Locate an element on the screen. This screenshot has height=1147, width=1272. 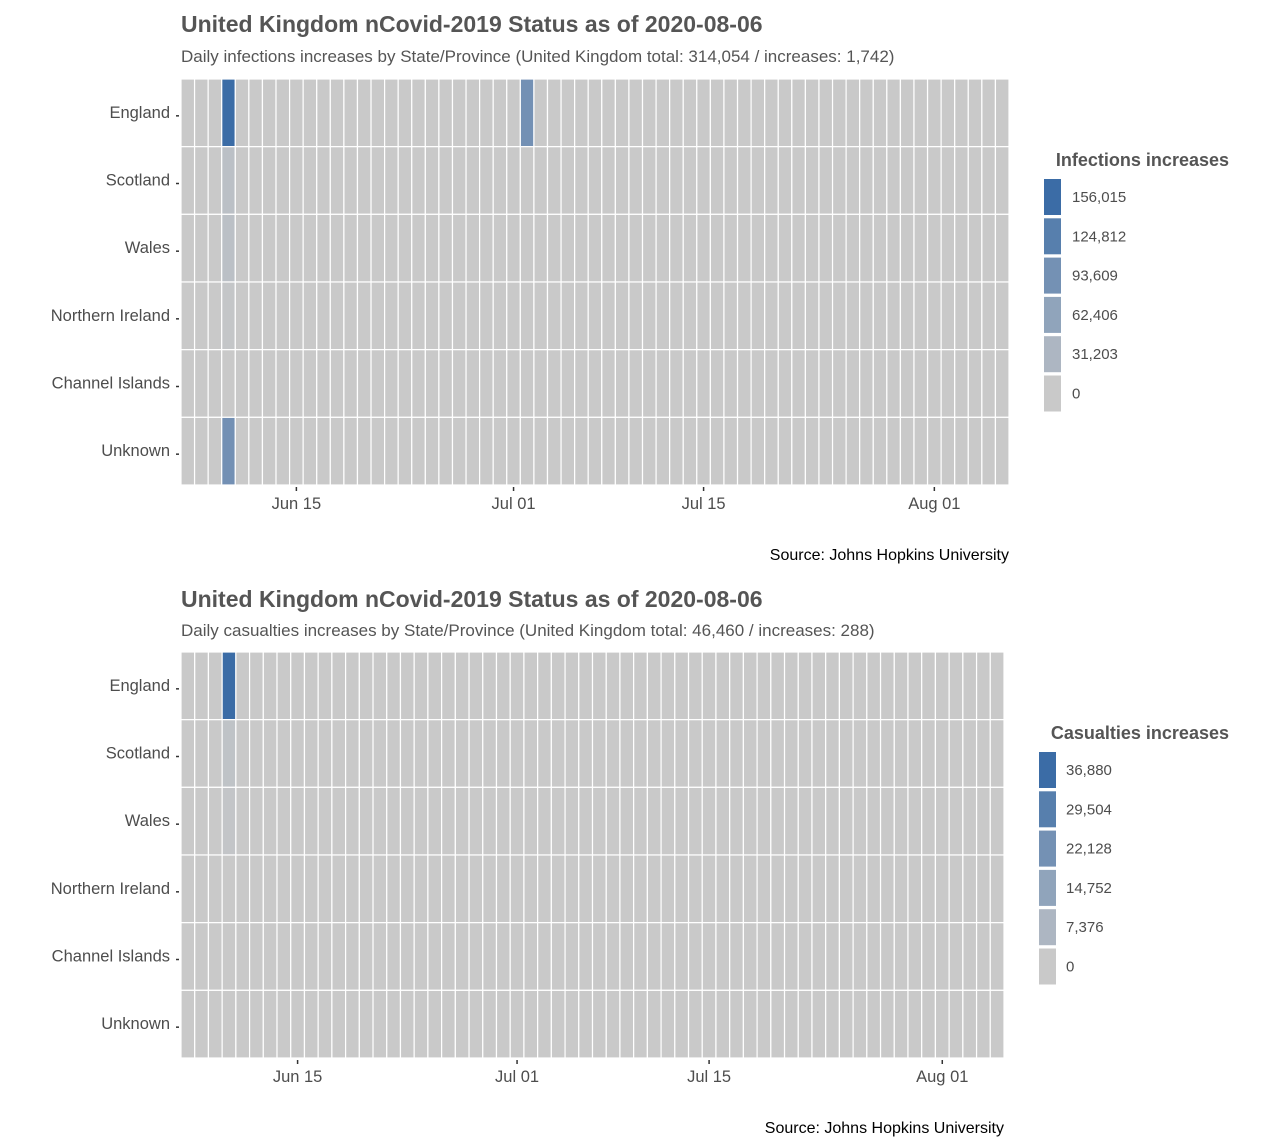
legend-label: 31,203 is located at coordinates (1095, 354).